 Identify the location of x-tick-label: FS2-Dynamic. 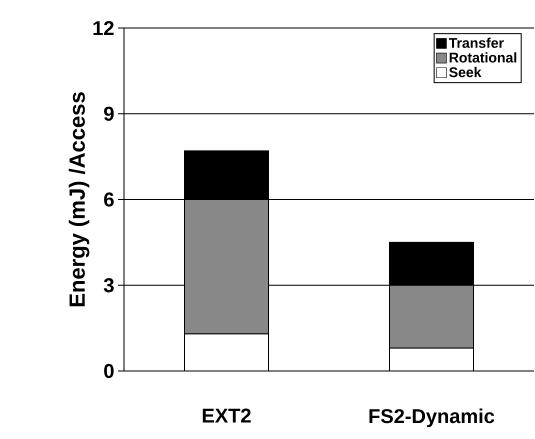
(431, 418).